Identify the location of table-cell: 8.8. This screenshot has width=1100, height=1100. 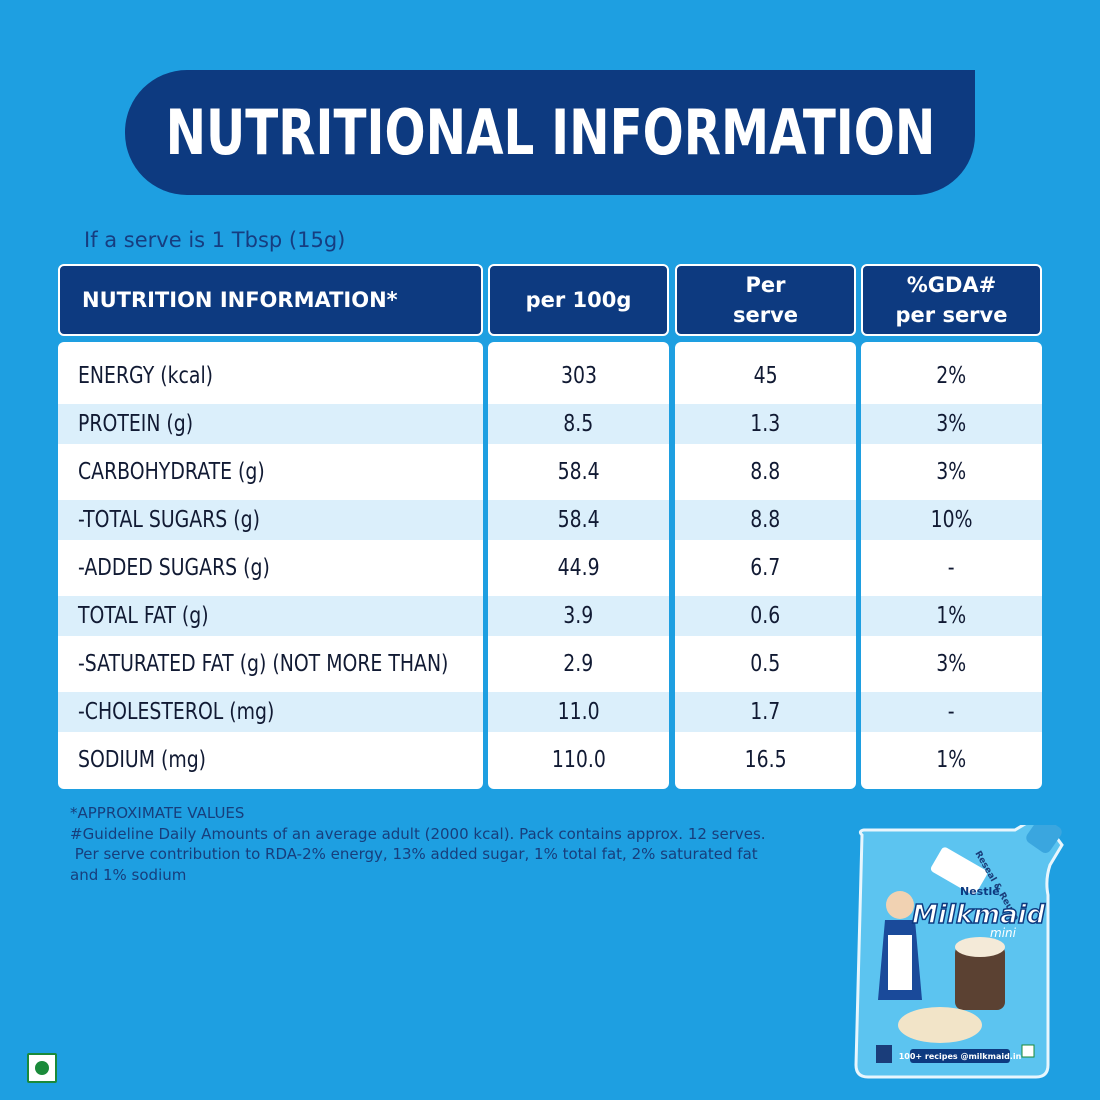
(765, 472).